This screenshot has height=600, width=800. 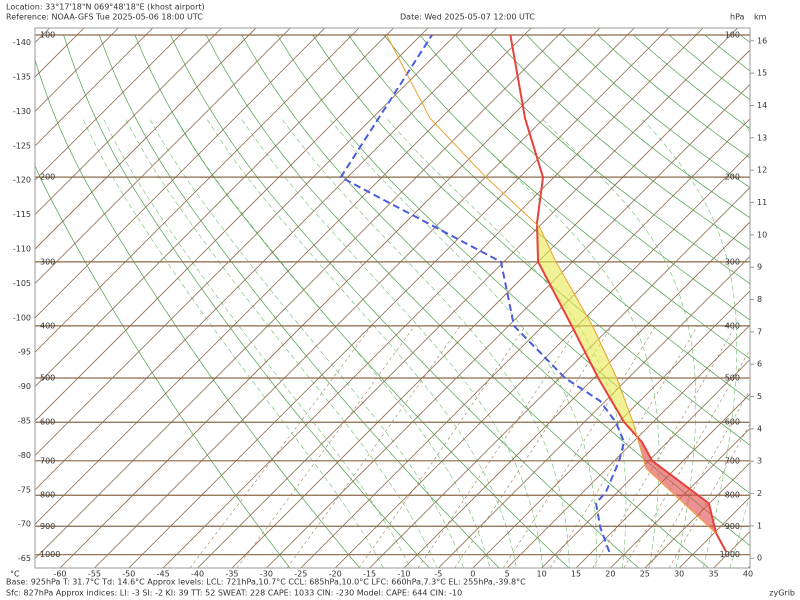 What do you see at coordinates (762, 40) in the screenshot?
I see `altitude-label: 16` at bounding box center [762, 40].